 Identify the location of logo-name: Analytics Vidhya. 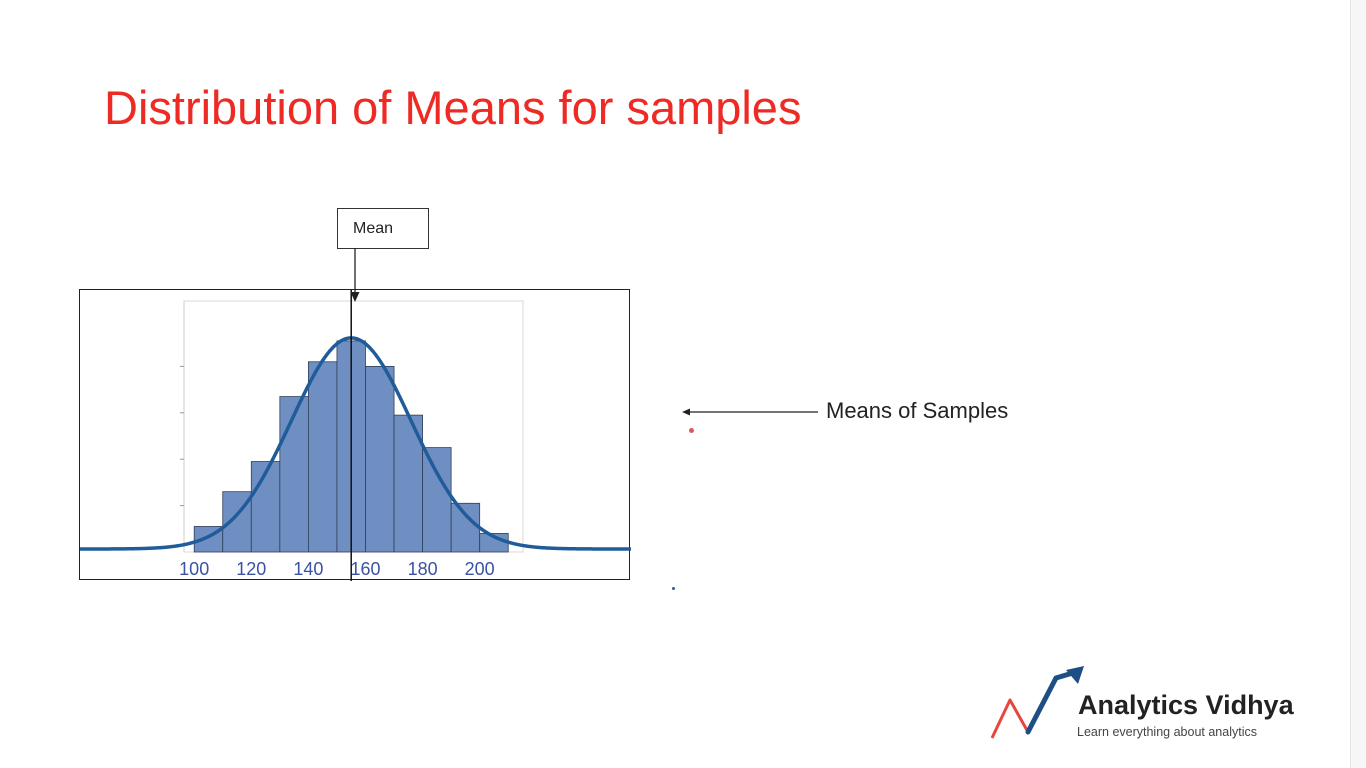
(1186, 705).